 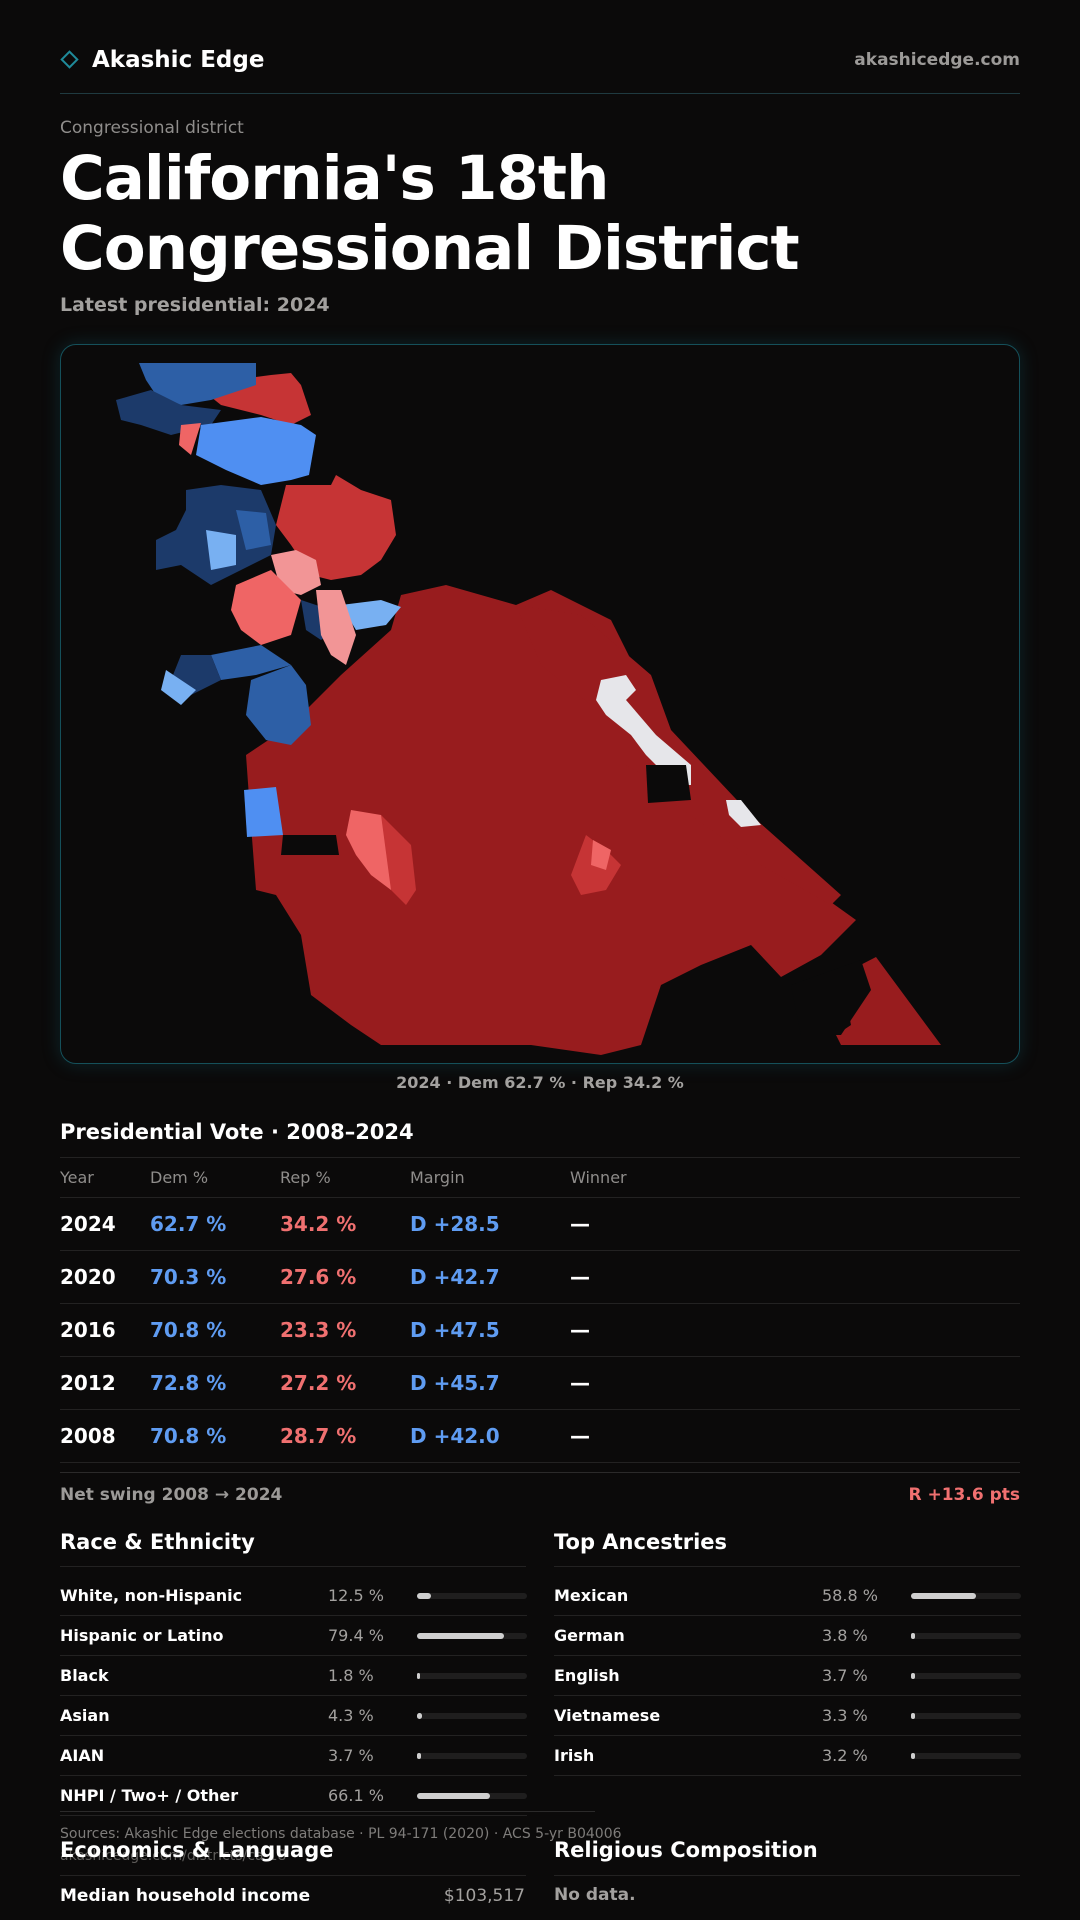 I want to click on precinct-region-north-dem, so click(x=197, y=384).